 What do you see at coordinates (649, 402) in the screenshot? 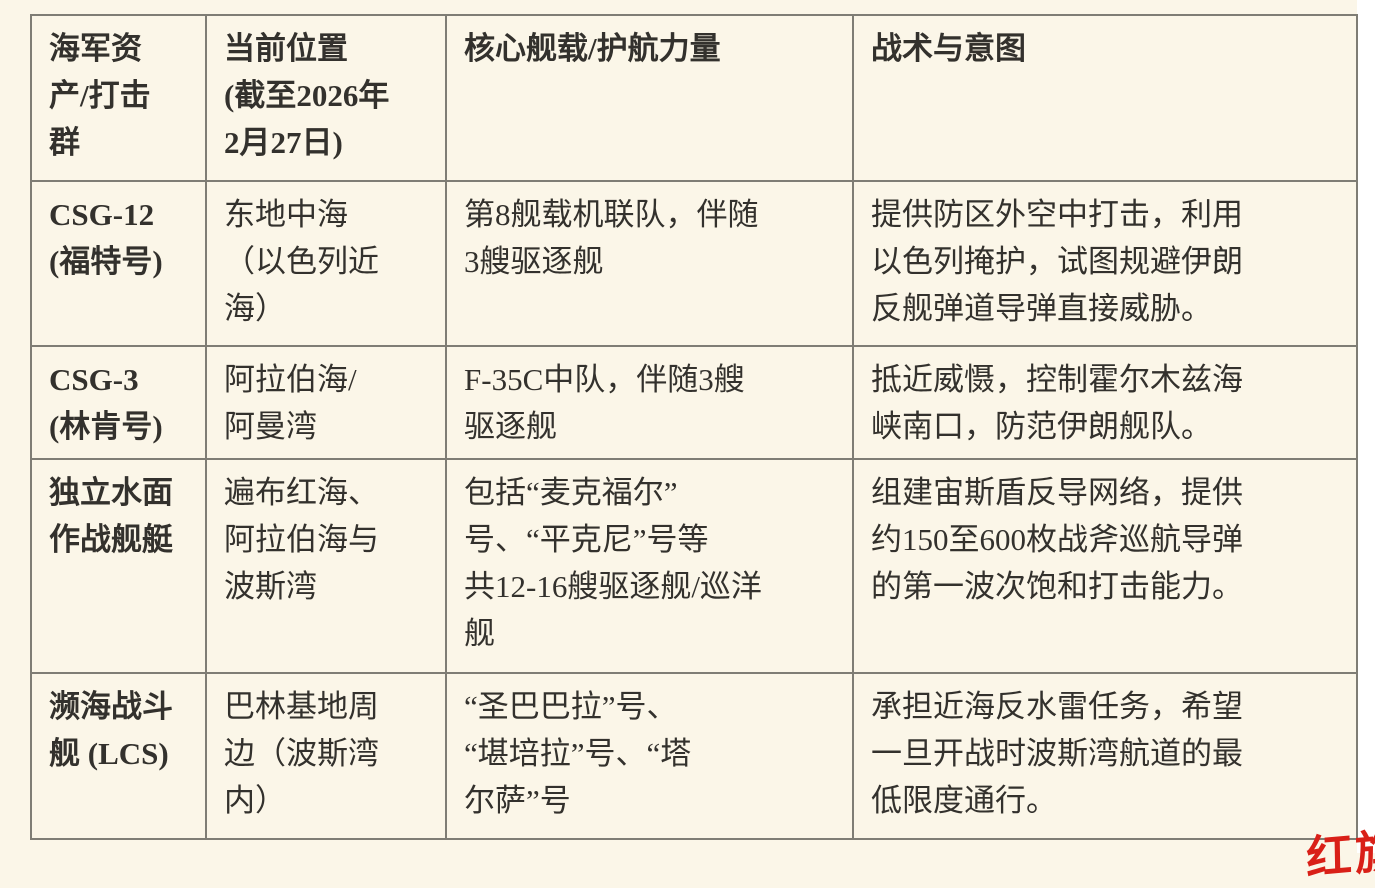
I see `cell-forces: F-35C中队，伴随3艘 驱逐舰` at bounding box center [649, 402].